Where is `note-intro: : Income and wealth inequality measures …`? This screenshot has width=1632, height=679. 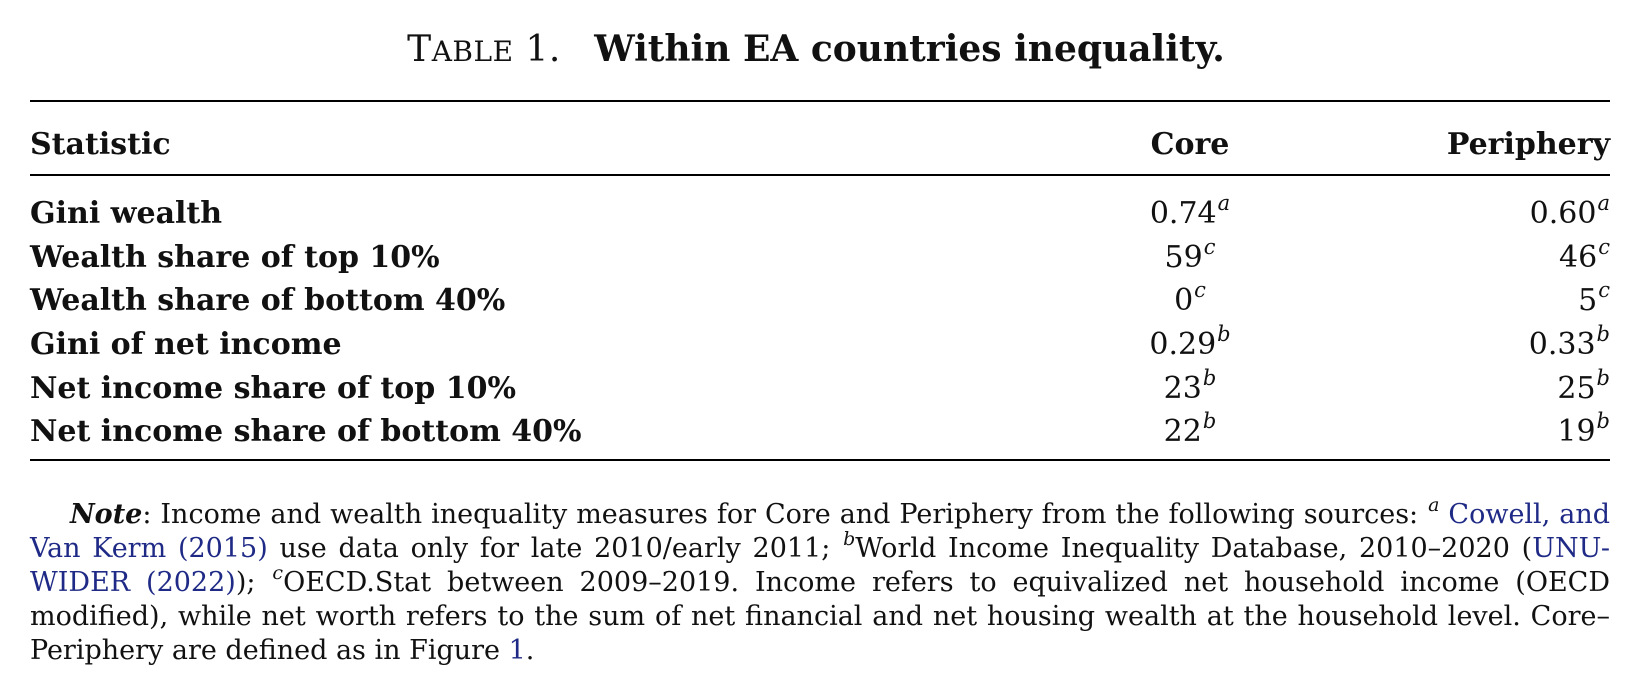 note-intro: : Income and wealth inequality measures … is located at coordinates (785, 514).